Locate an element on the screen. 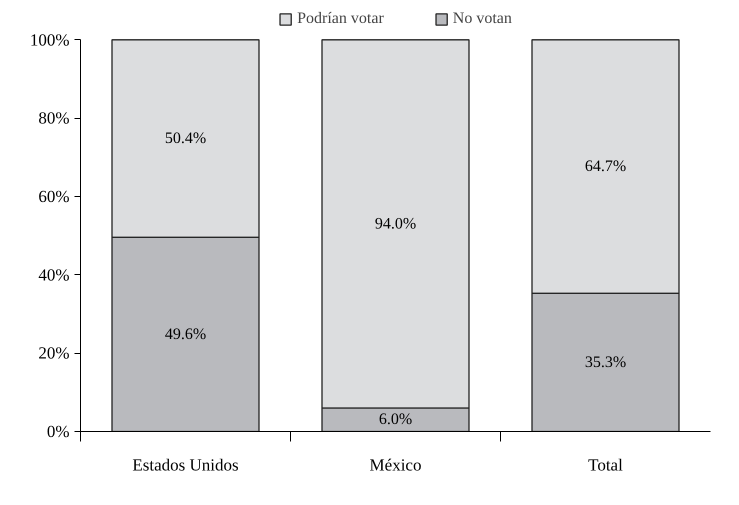  data-label: 94.0% is located at coordinates (395, 223).